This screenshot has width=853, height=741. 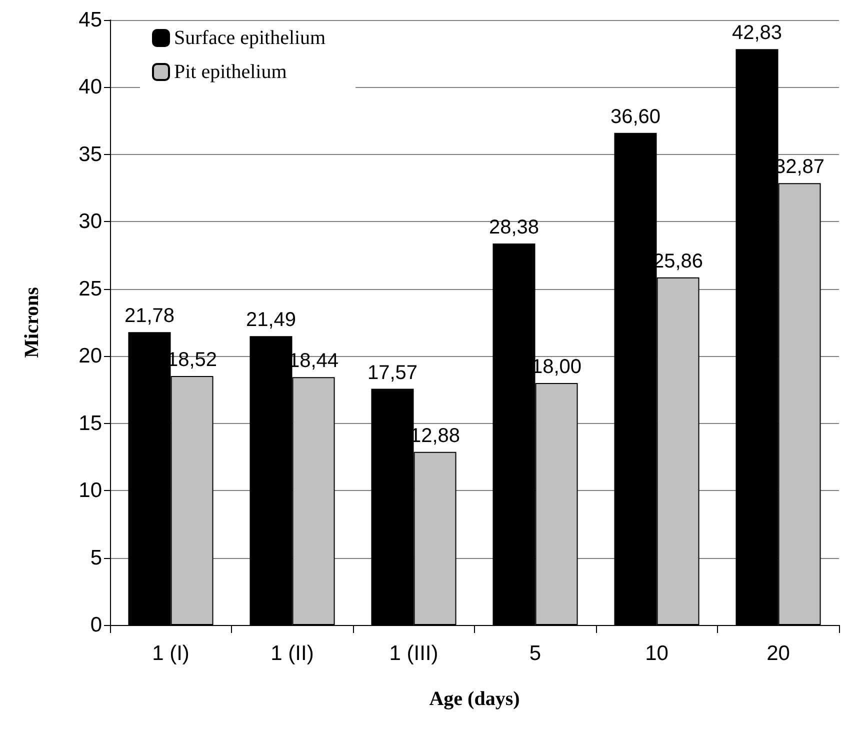 What do you see at coordinates (96, 625) in the screenshot?
I see `y-tick-label: 0` at bounding box center [96, 625].